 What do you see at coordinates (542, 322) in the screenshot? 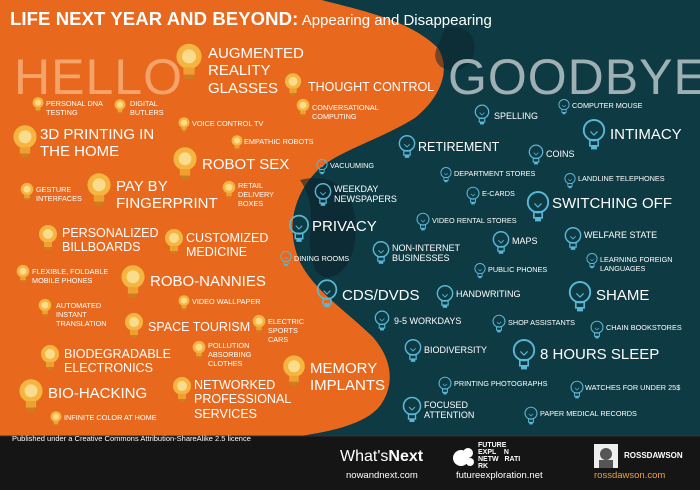
I see `goodbye-item: SHOP ASSISTANTS` at bounding box center [542, 322].